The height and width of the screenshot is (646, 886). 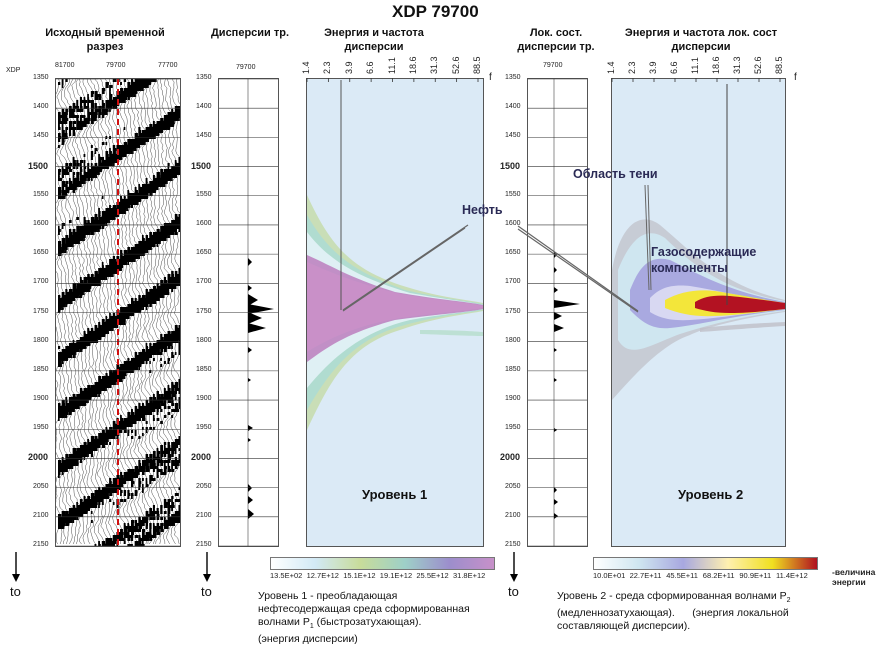 I want to click on freq-f-label-1: f, so click(x=490, y=77).